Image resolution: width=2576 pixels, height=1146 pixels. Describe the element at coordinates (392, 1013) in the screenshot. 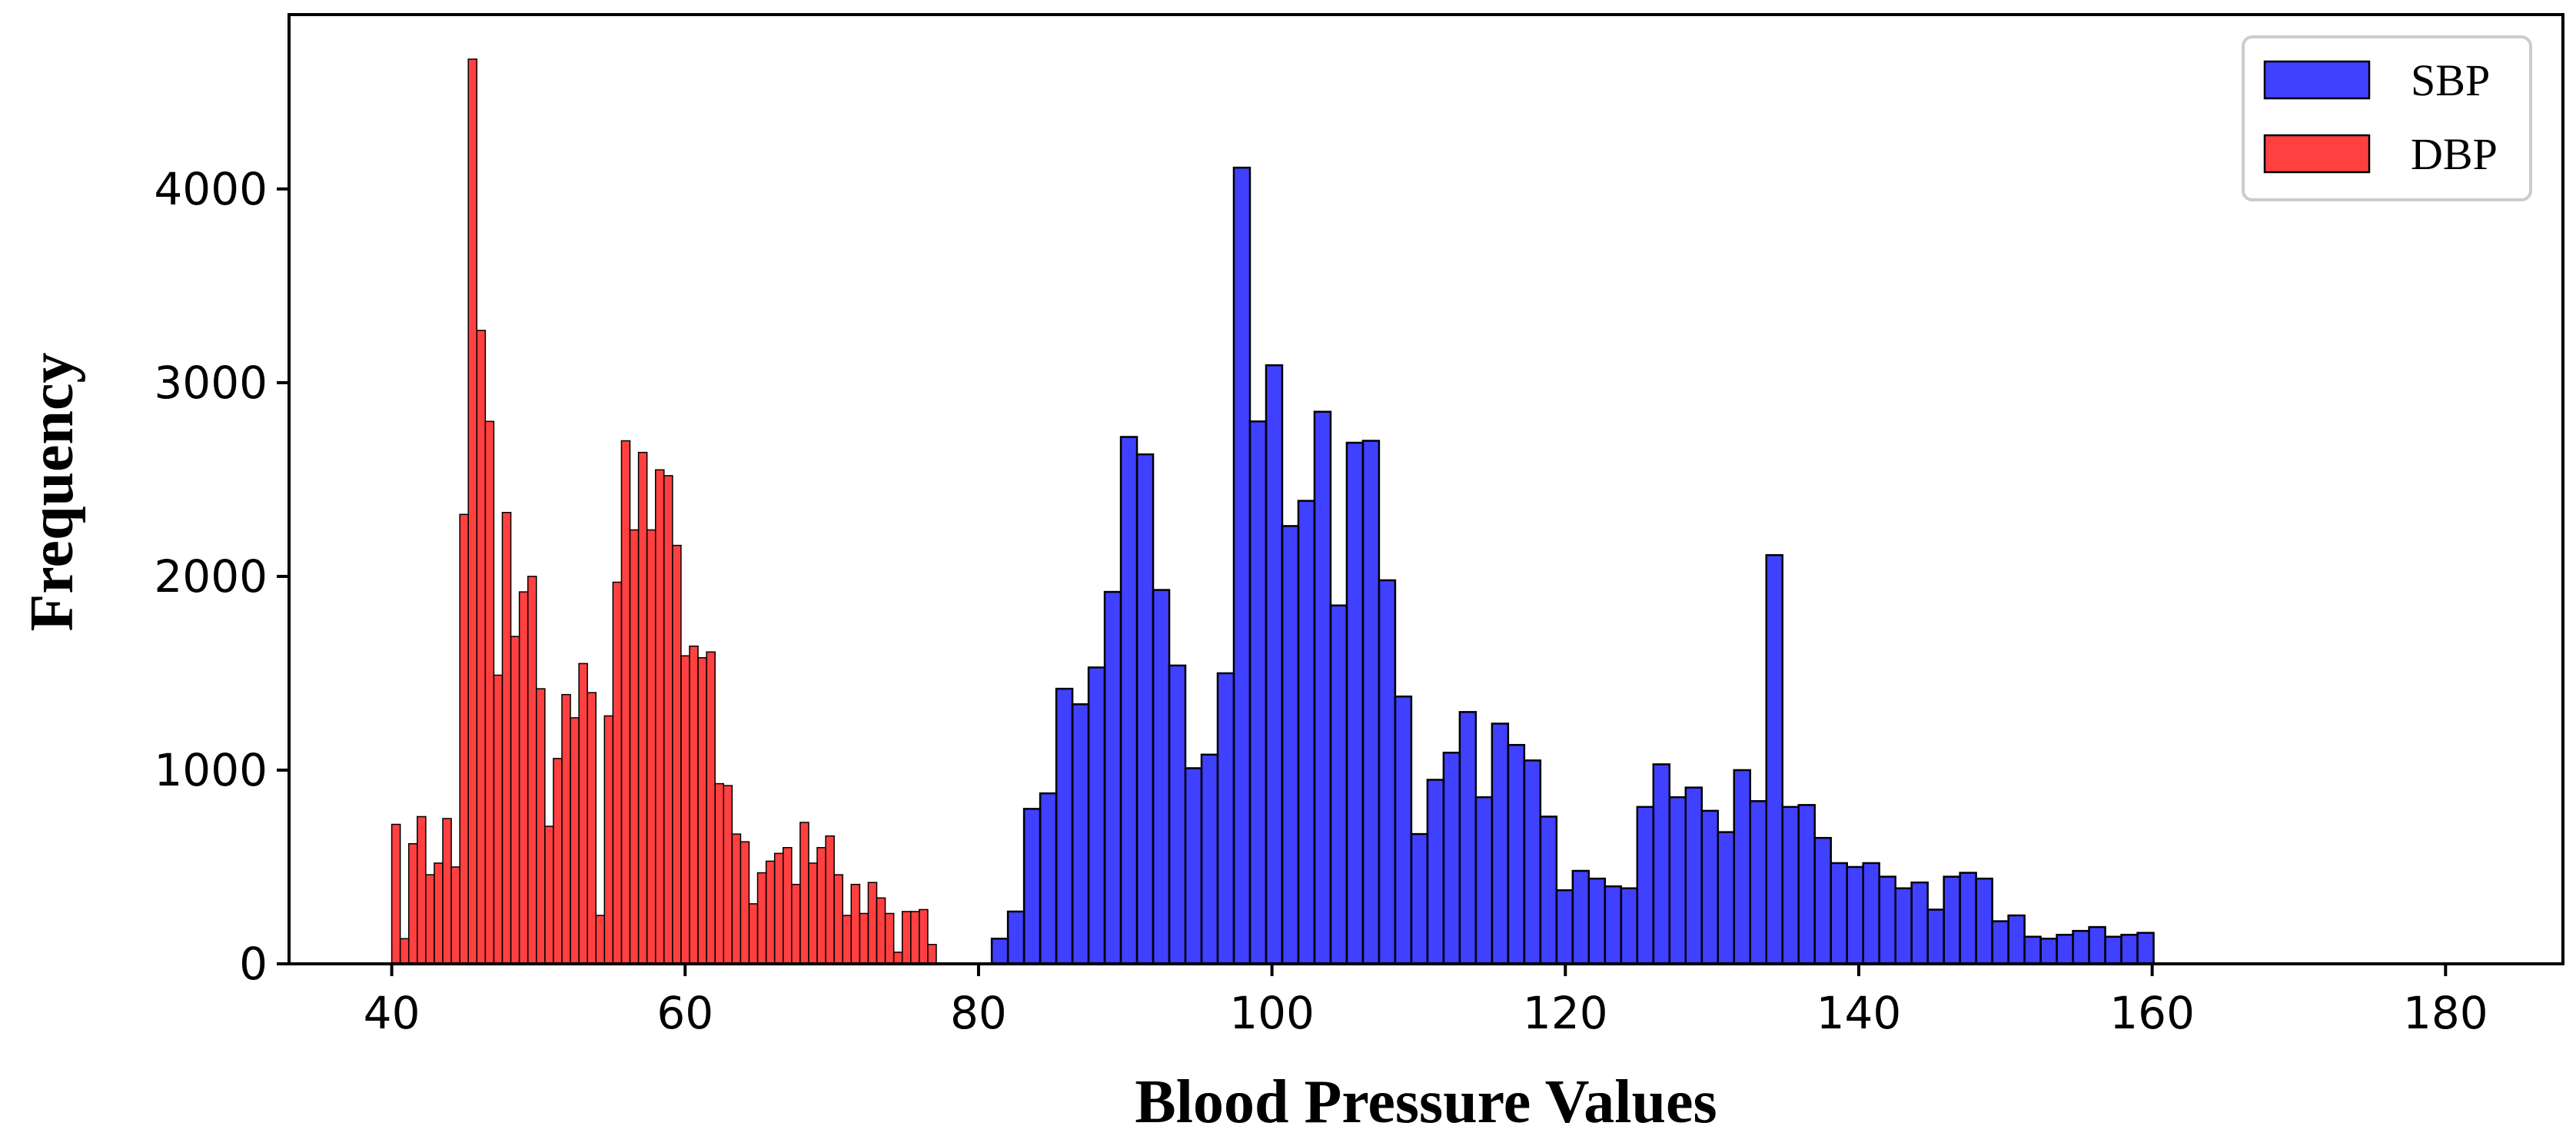

I see `x-tick-label: 40` at that location.